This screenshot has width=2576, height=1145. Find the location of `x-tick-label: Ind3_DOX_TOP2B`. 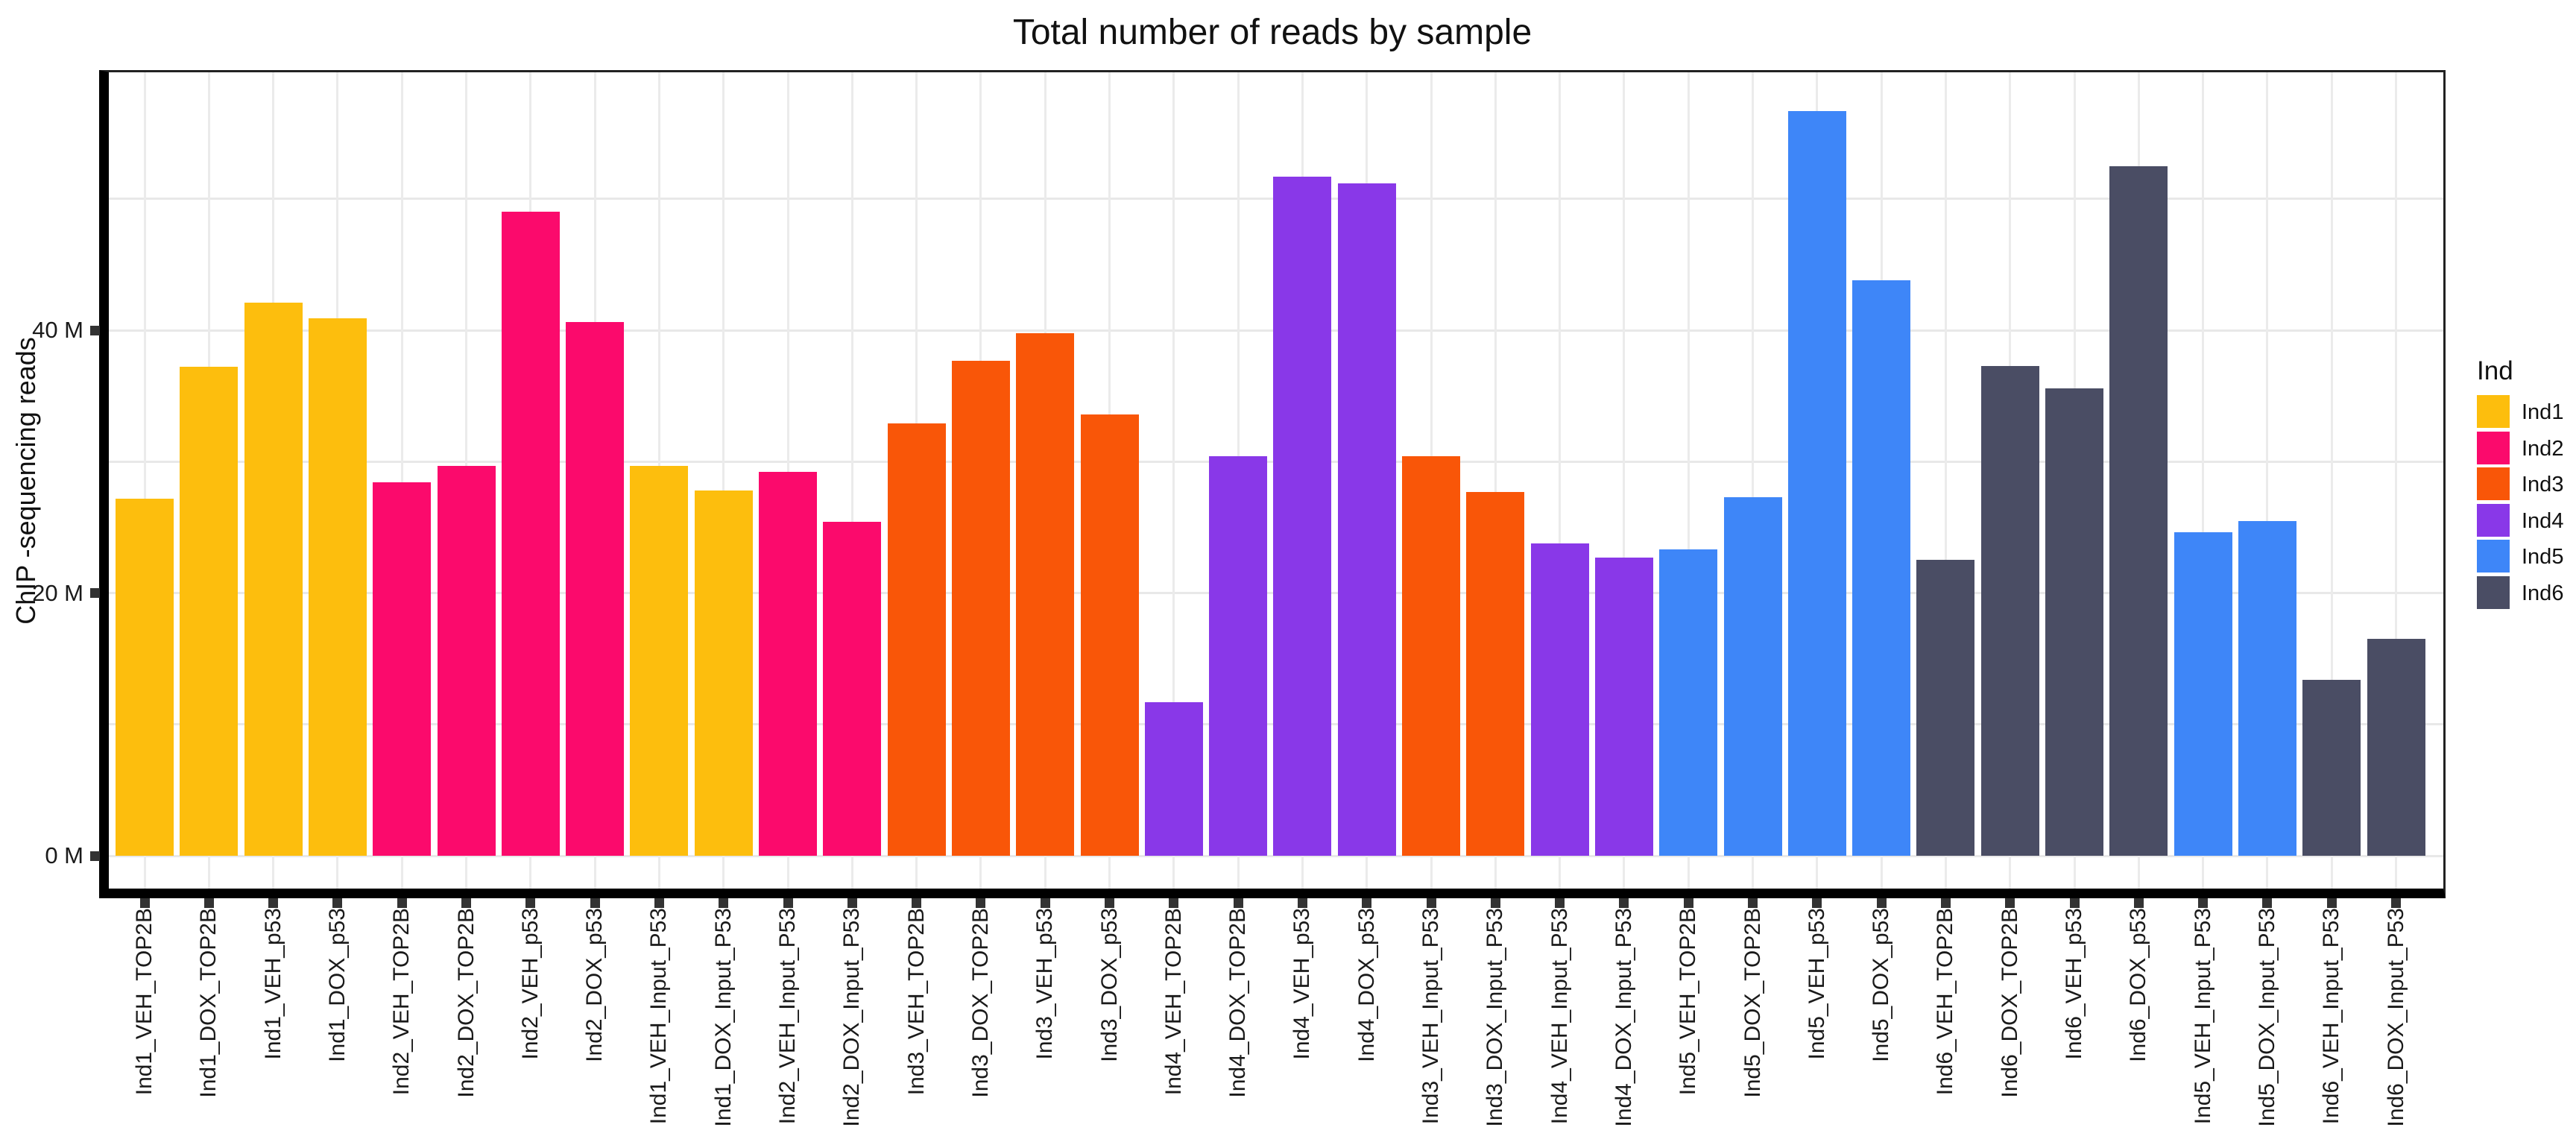

x-tick-label: Ind3_DOX_TOP2B is located at coordinates (980, 1003).